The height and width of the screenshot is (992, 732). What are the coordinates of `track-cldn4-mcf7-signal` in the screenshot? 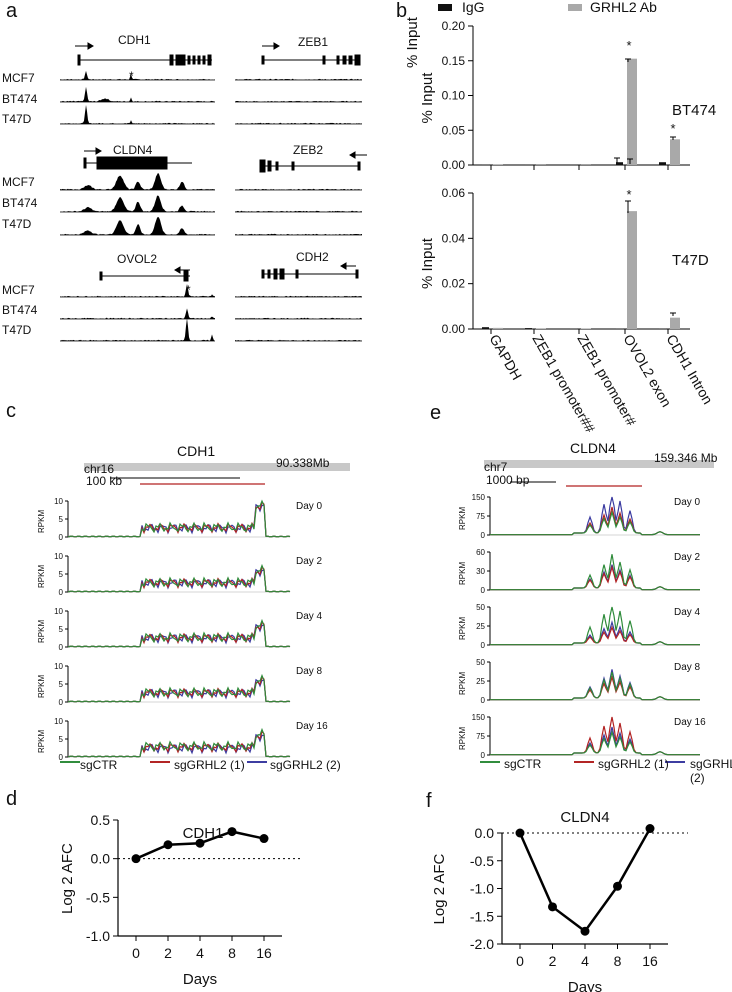 It's located at (137, 181).